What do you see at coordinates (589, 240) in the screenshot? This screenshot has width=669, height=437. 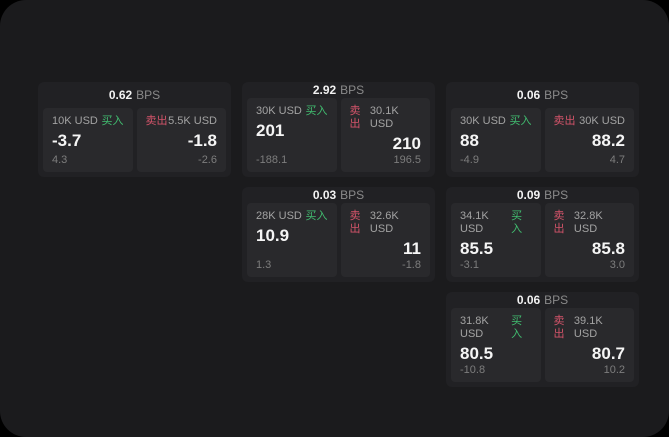 I see `sell-panel: 卖出 32.8K USD 85.8 3.0` at bounding box center [589, 240].